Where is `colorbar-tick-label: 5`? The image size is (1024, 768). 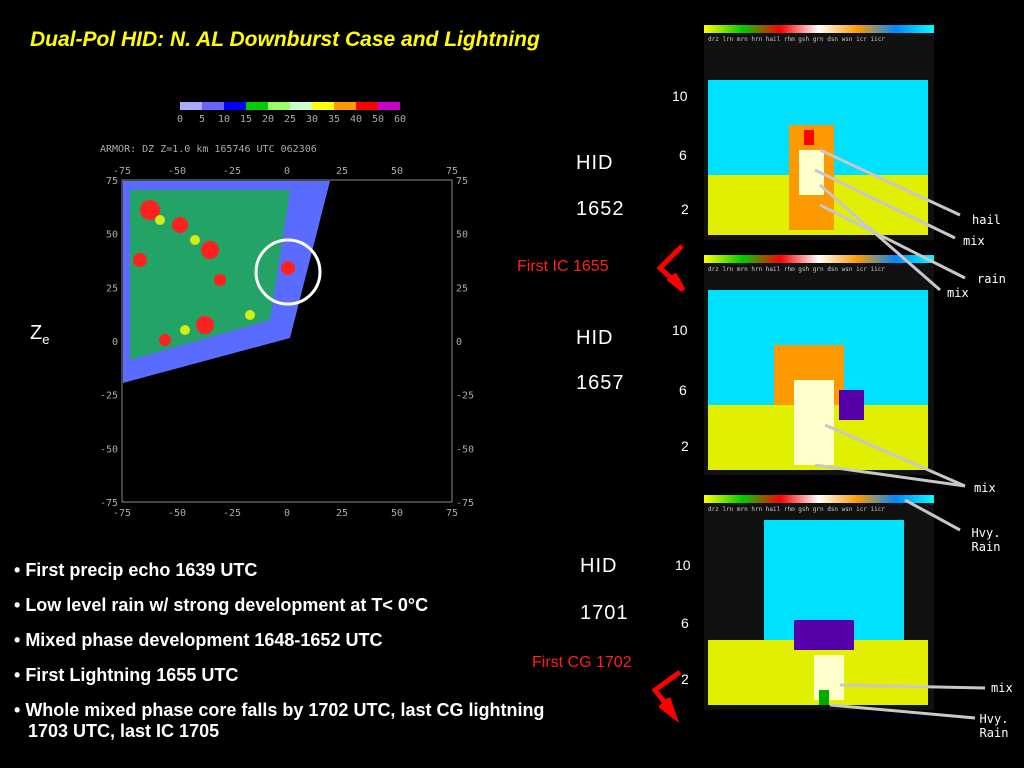 colorbar-tick-label: 5 is located at coordinates (202, 119).